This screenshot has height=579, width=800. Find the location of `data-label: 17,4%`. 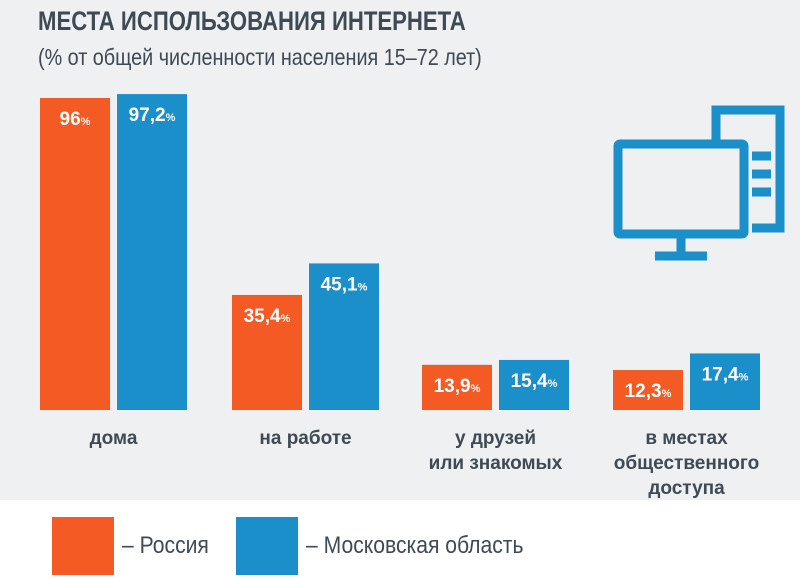

data-label: 17,4% is located at coordinates (725, 374).